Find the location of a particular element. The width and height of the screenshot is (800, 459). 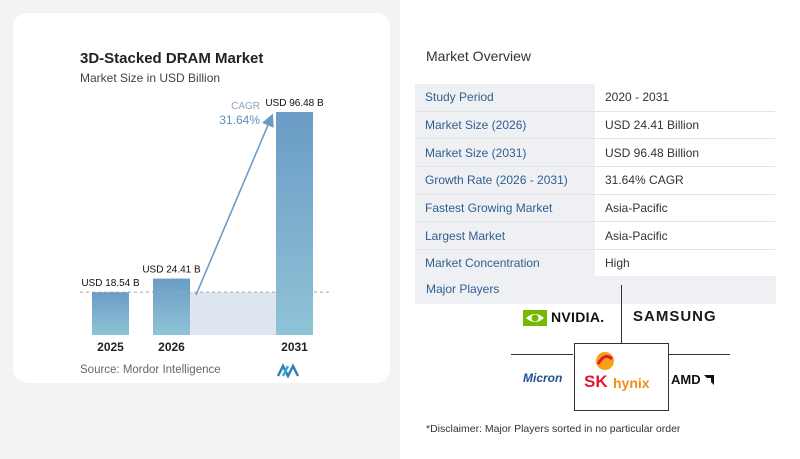

nvidia-logo: NVIDIA. is located at coordinates (568, 318).